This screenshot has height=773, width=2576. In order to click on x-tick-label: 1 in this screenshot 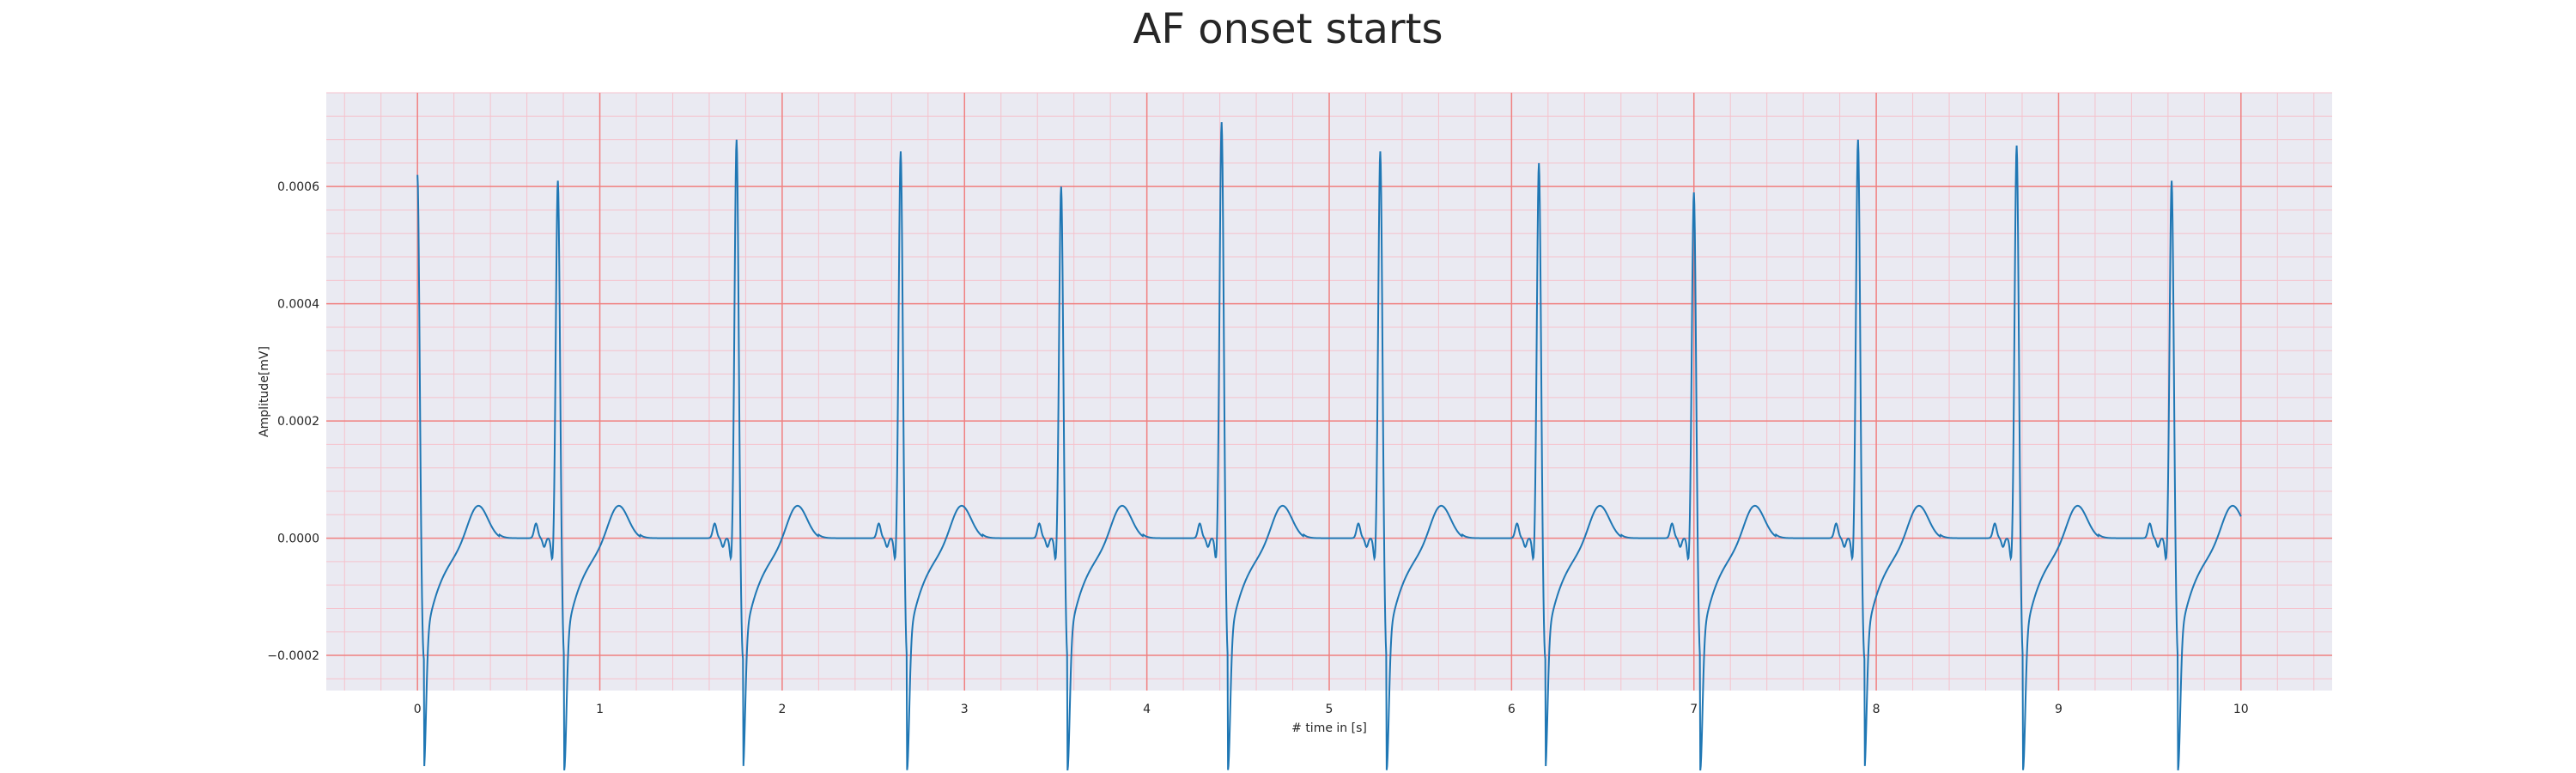, I will do `click(600, 709)`.